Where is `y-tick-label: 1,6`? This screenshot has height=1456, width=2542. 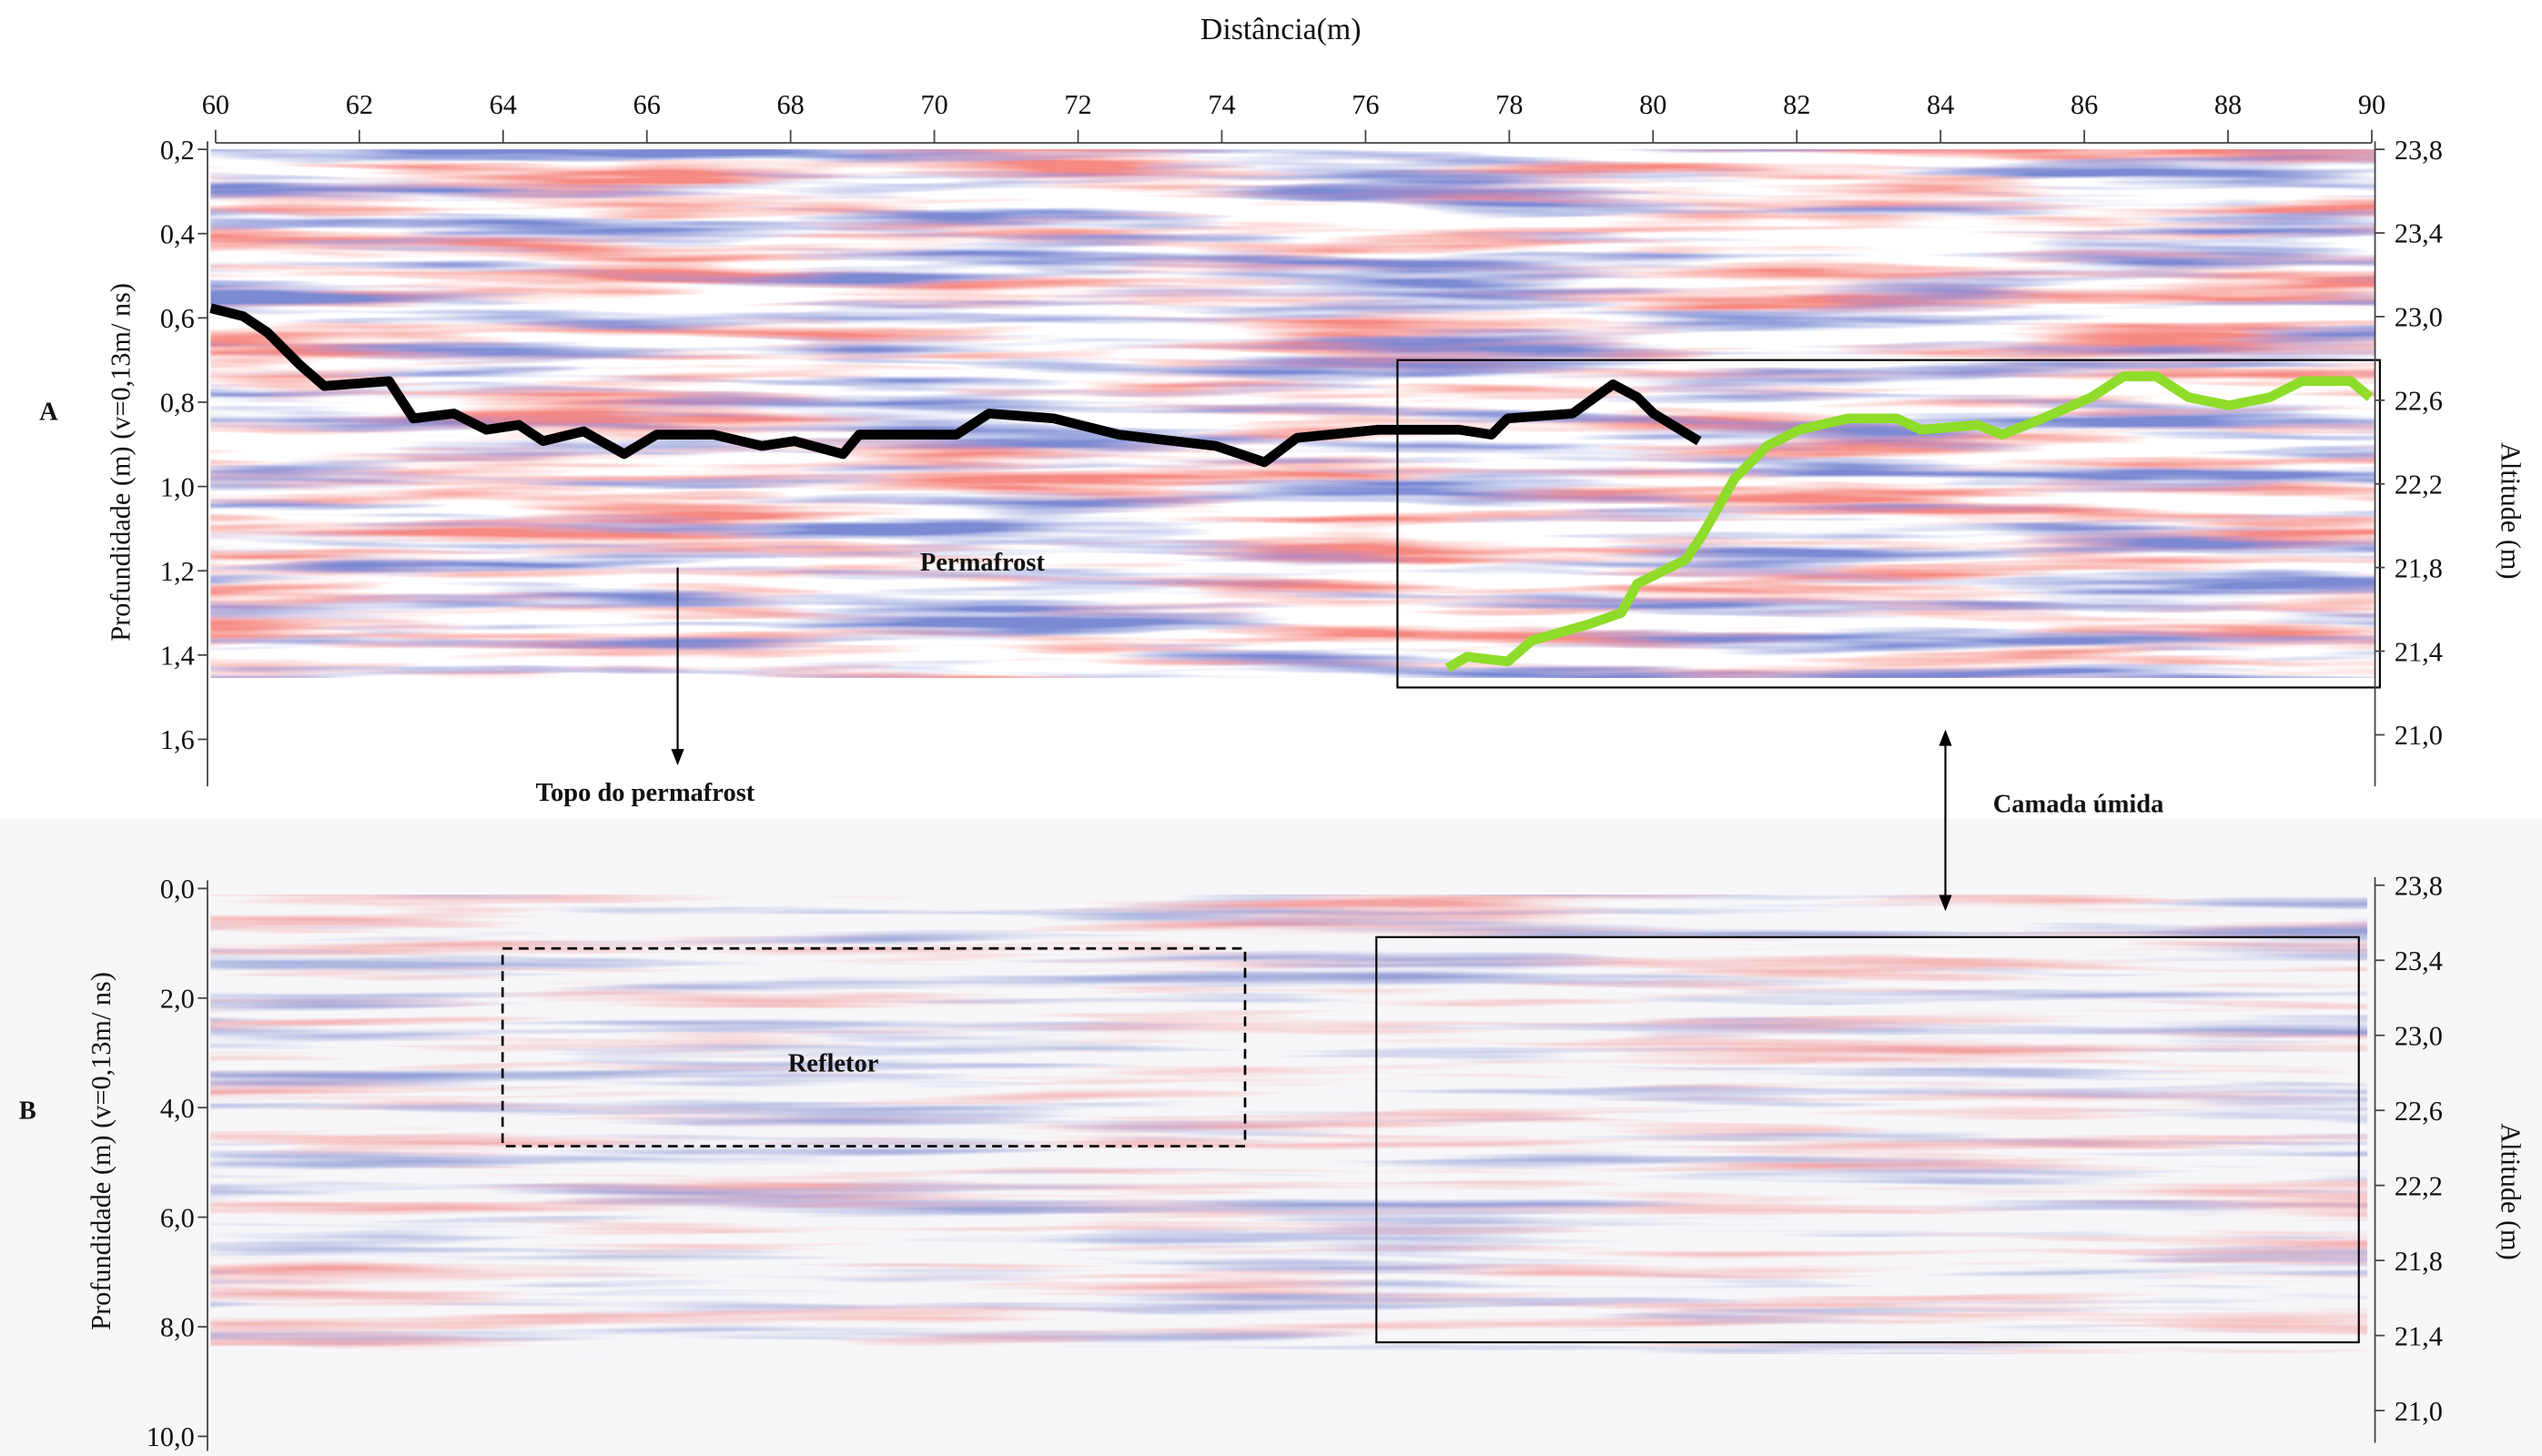 y-tick-label: 1,6 is located at coordinates (177, 740).